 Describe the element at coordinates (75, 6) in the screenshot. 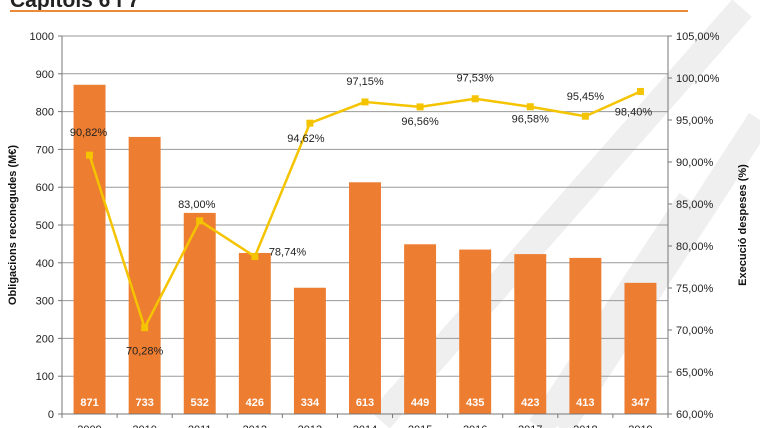

I see `page-title: Capítols 6 i 7` at that location.